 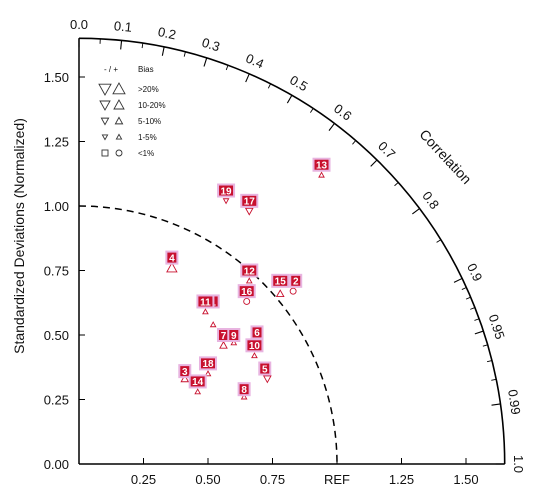 What do you see at coordinates (430, 199) in the screenshot?
I see `correlation-tick-label: 0.8` at bounding box center [430, 199].